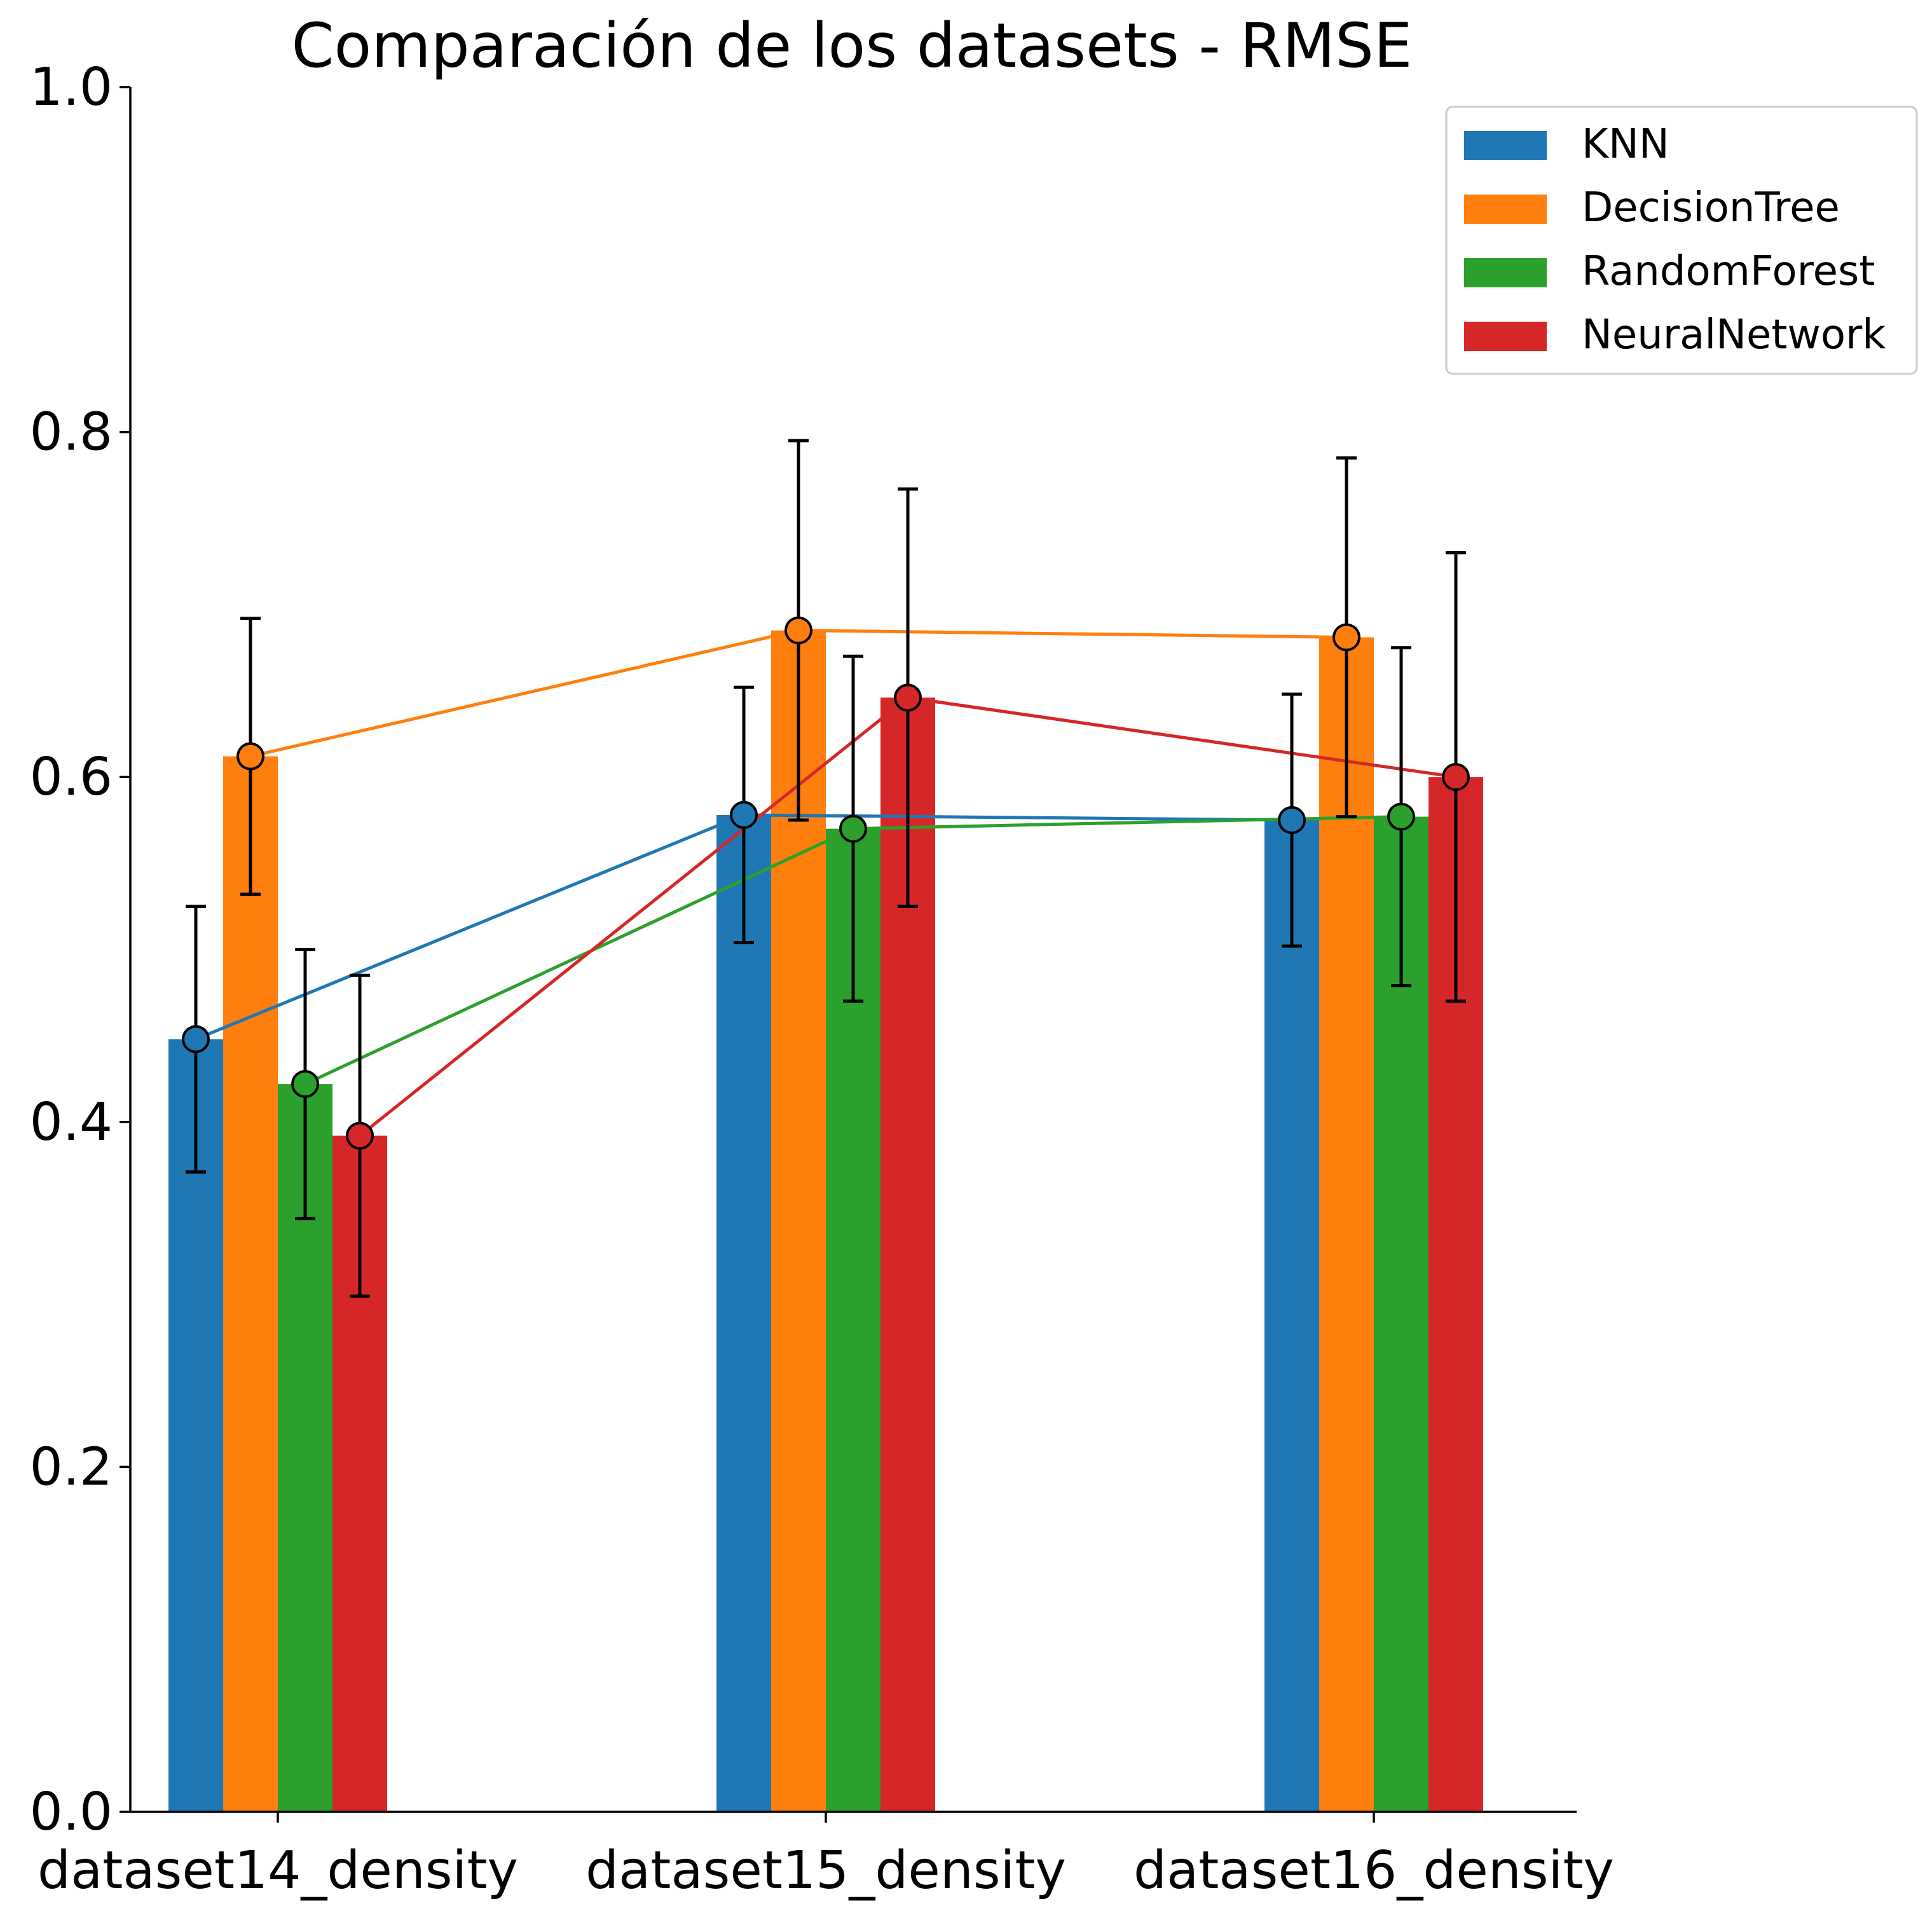 Image resolution: width=1932 pixels, height=1932 pixels. I want to click on x-tick-label: dataset16_density, so click(1374, 1871).